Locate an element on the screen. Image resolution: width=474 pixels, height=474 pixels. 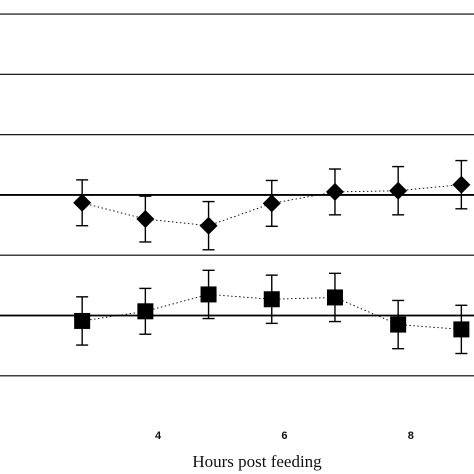
x-tick-label-6: 6 is located at coordinates (284, 436).